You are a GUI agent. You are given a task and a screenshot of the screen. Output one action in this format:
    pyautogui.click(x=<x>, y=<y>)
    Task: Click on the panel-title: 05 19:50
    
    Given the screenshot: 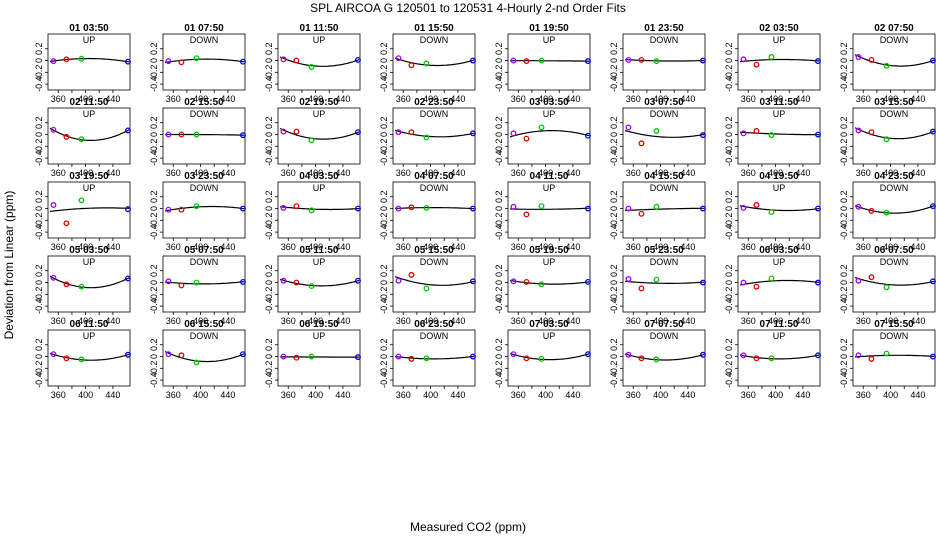 What is the action you would take?
    pyautogui.click(x=549, y=250)
    